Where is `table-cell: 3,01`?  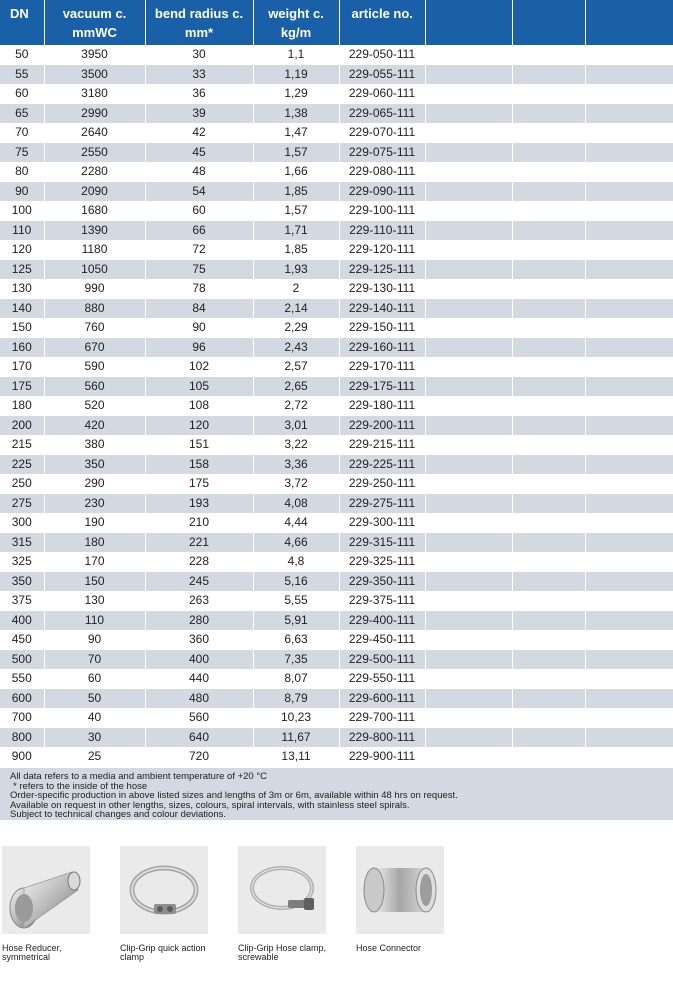
table-cell: 3,01 is located at coordinates (296, 425).